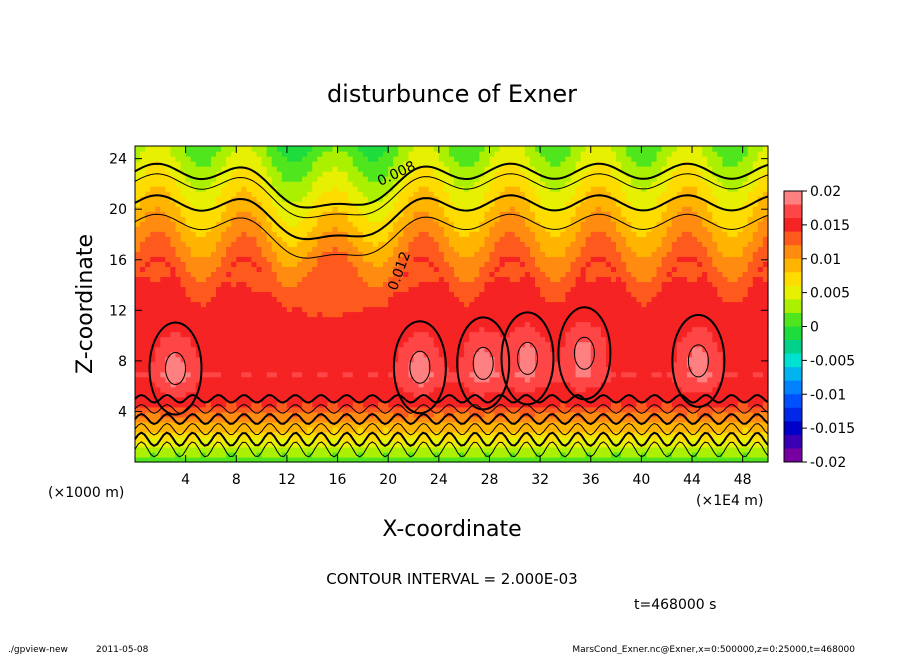  Describe the element at coordinates (452, 94) in the screenshot. I see `chart-title: disturbunce of Exner` at that location.